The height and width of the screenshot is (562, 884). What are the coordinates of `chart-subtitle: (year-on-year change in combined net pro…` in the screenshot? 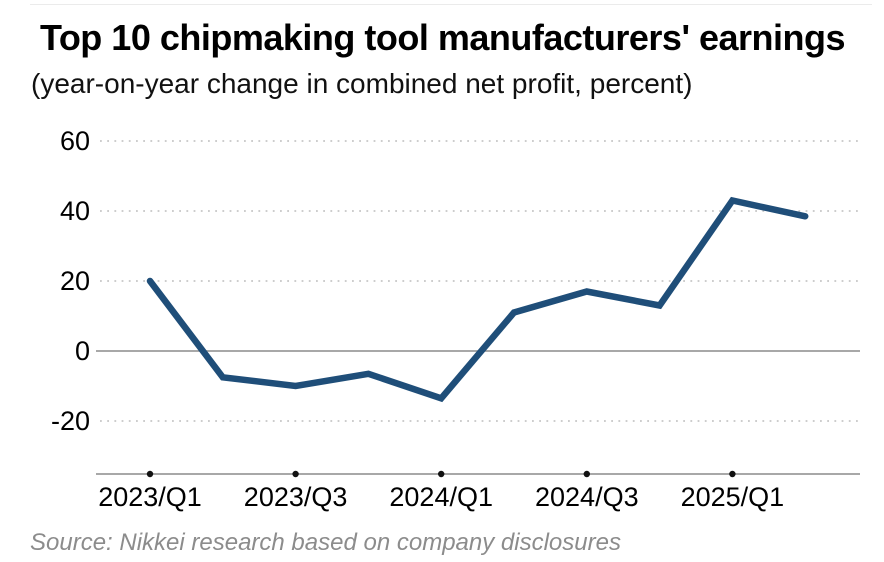 It's located at (362, 83).